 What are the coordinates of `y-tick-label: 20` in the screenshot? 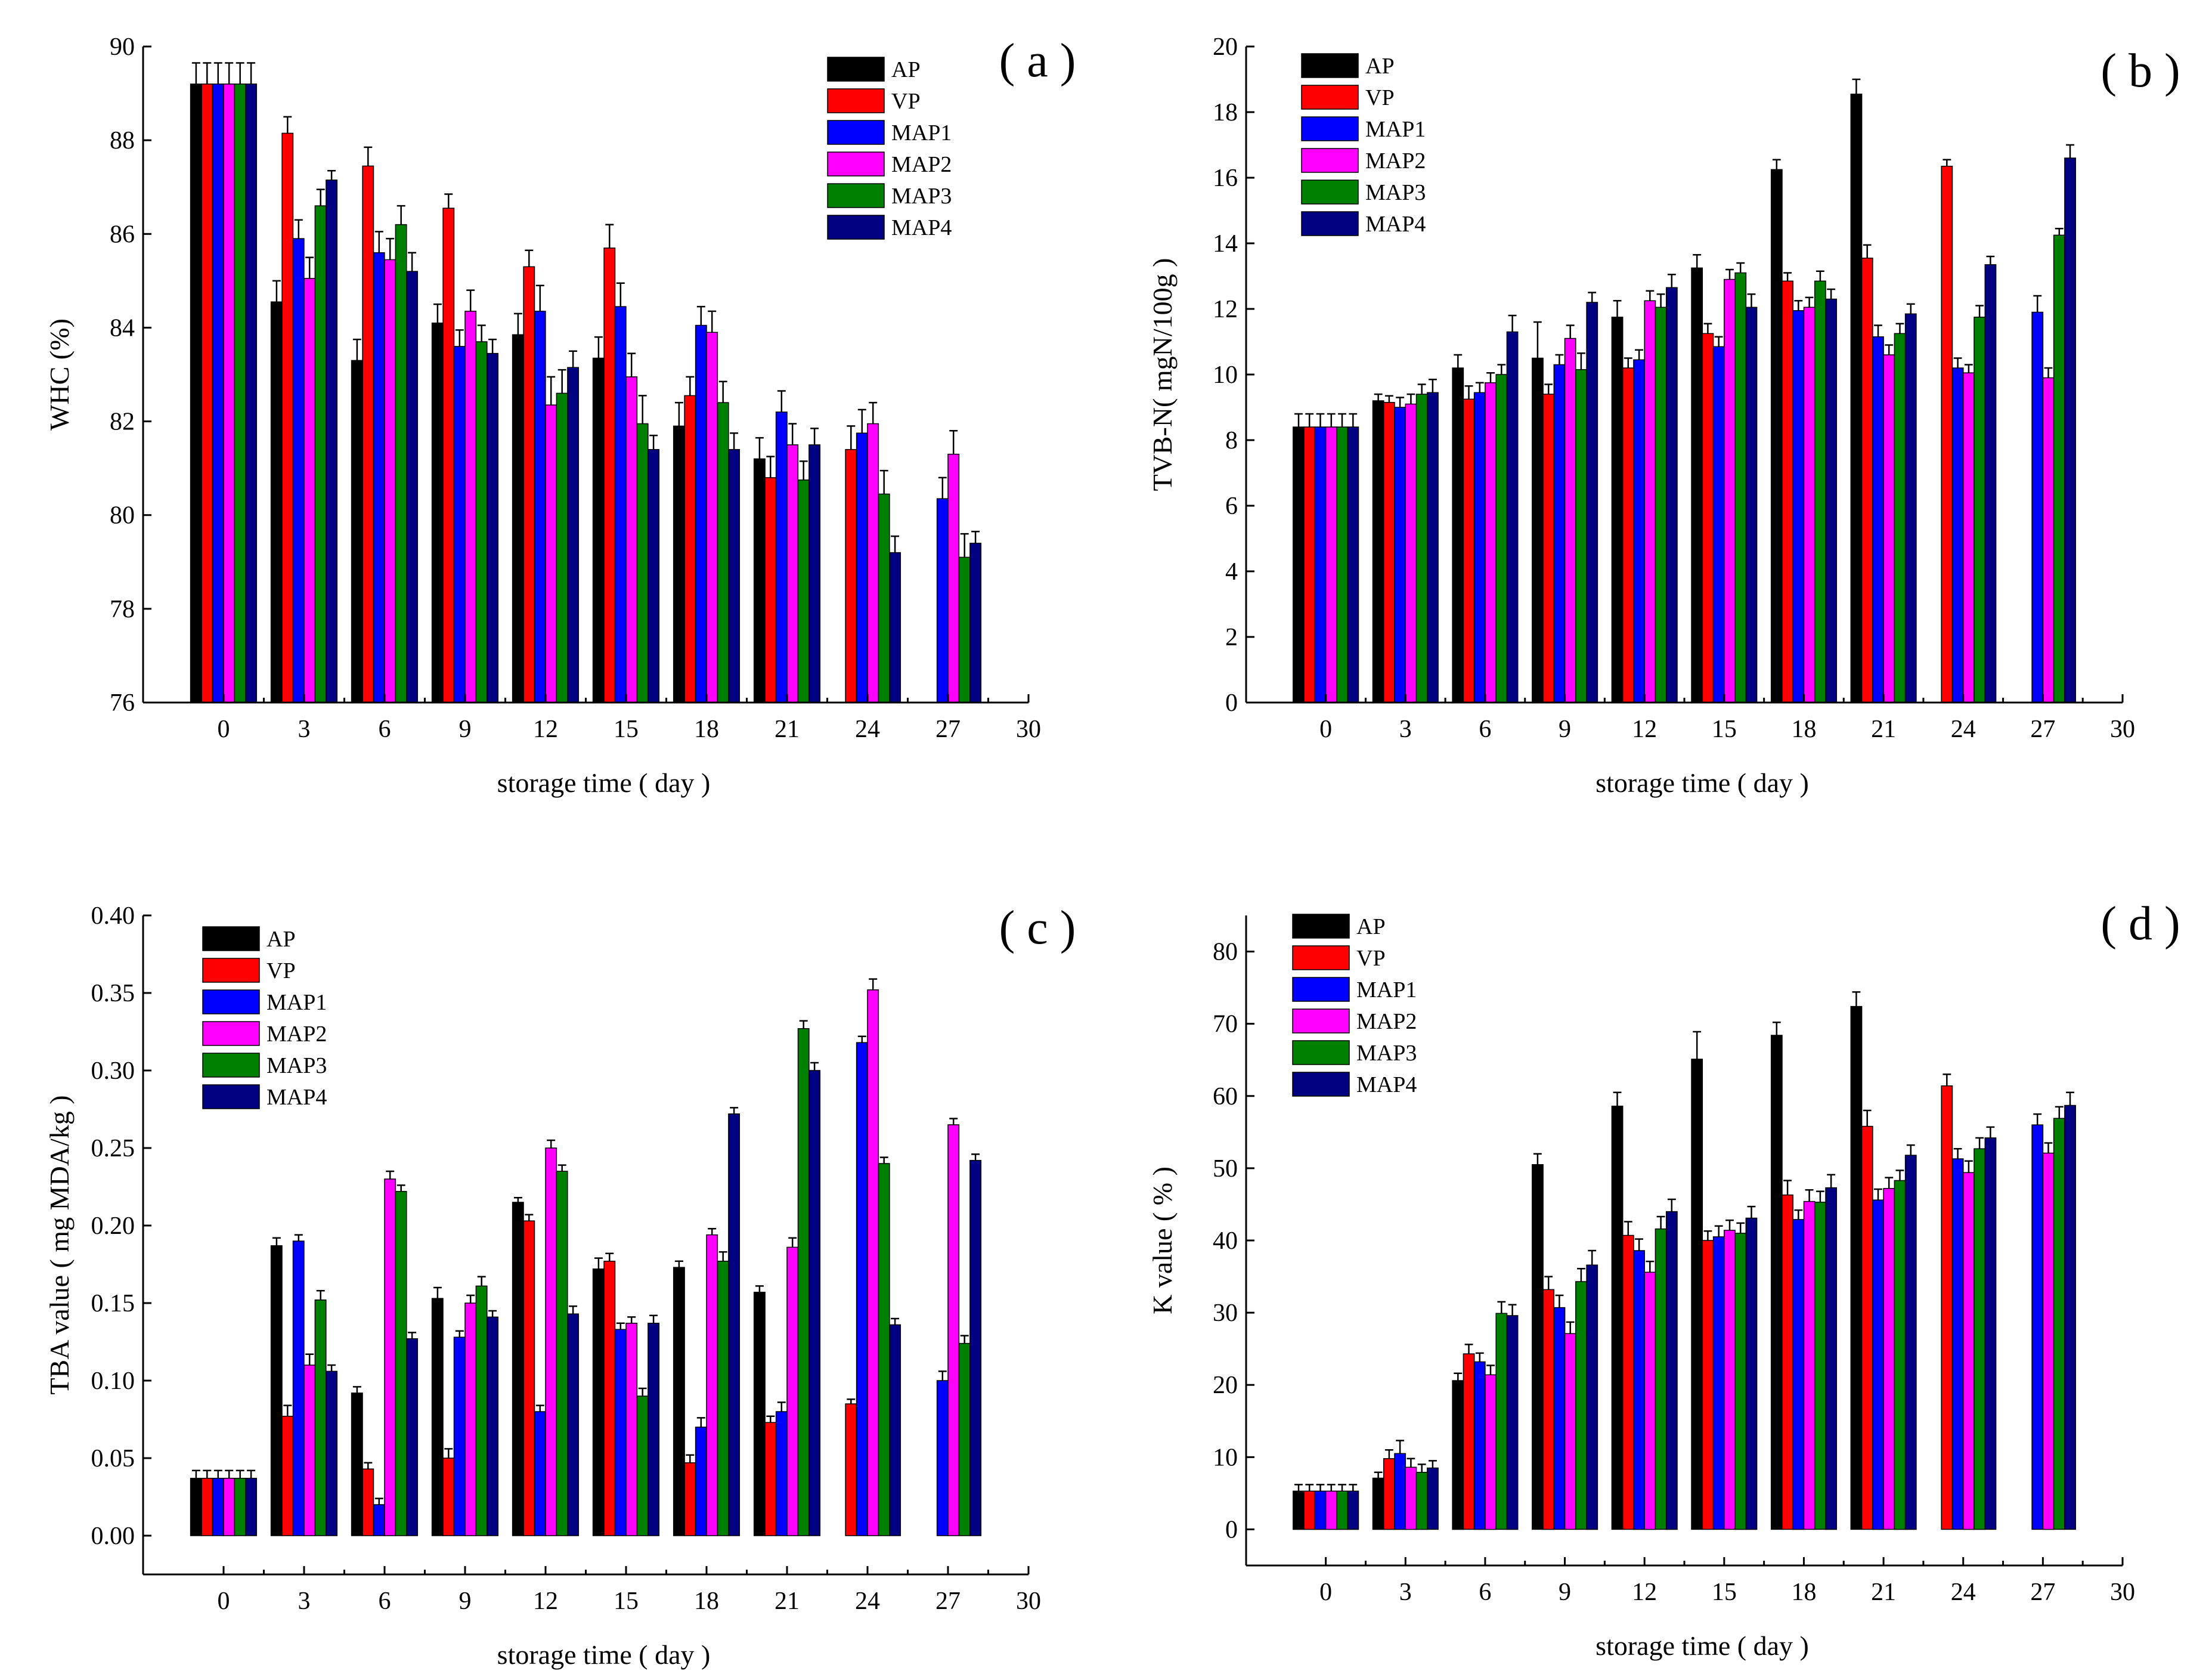 It's located at (1225, 47).